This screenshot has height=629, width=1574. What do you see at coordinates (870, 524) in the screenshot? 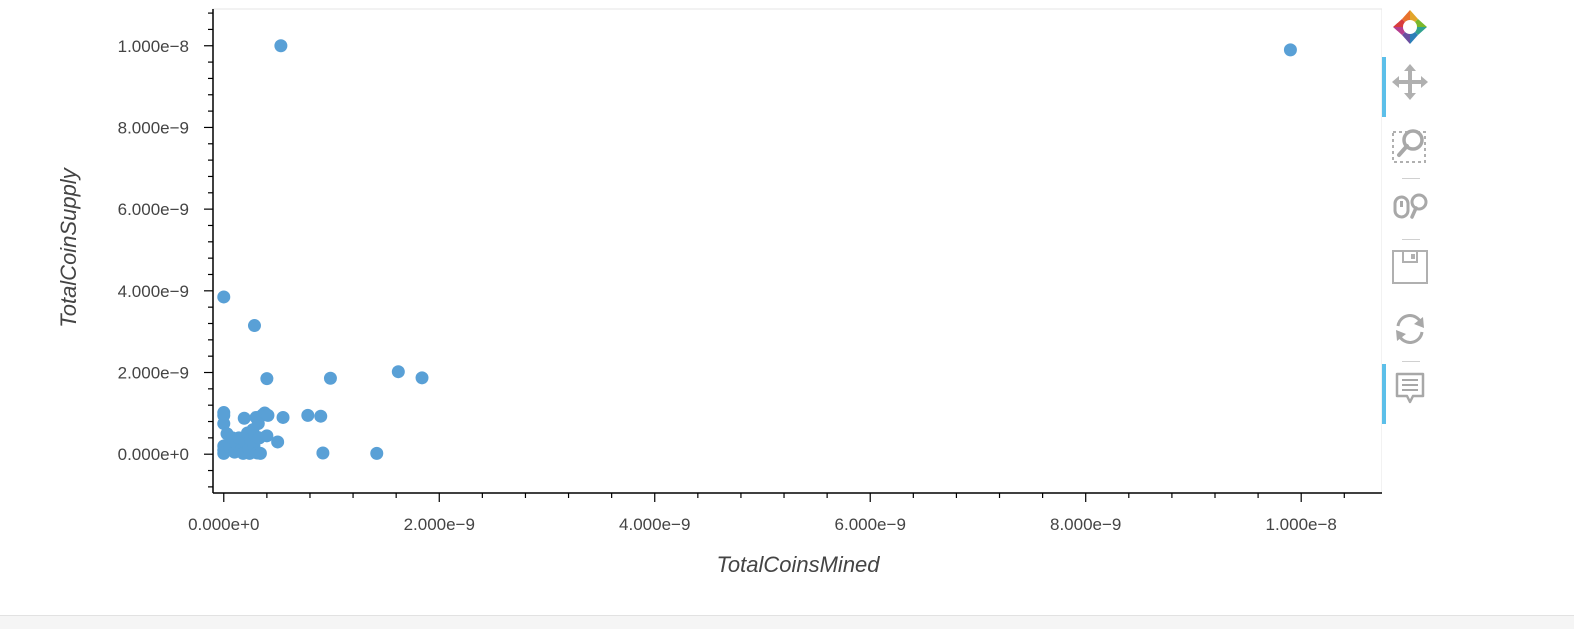
I see `x-tick-label: 6.000e−9` at bounding box center [870, 524].